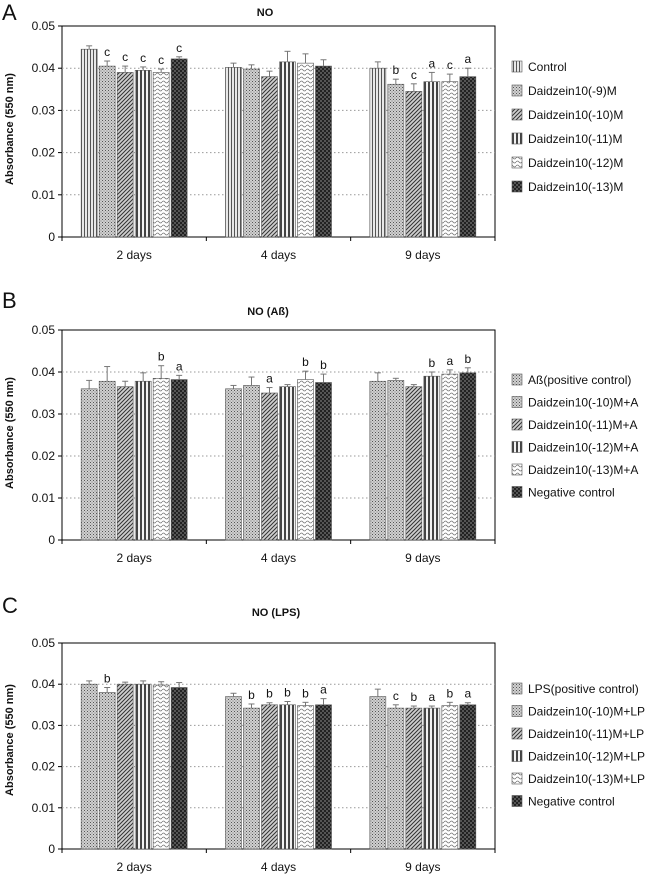 The width and height of the screenshot is (650, 884). I want to click on legend-label: Daidzein10(-11)M+LP, so click(586, 734).